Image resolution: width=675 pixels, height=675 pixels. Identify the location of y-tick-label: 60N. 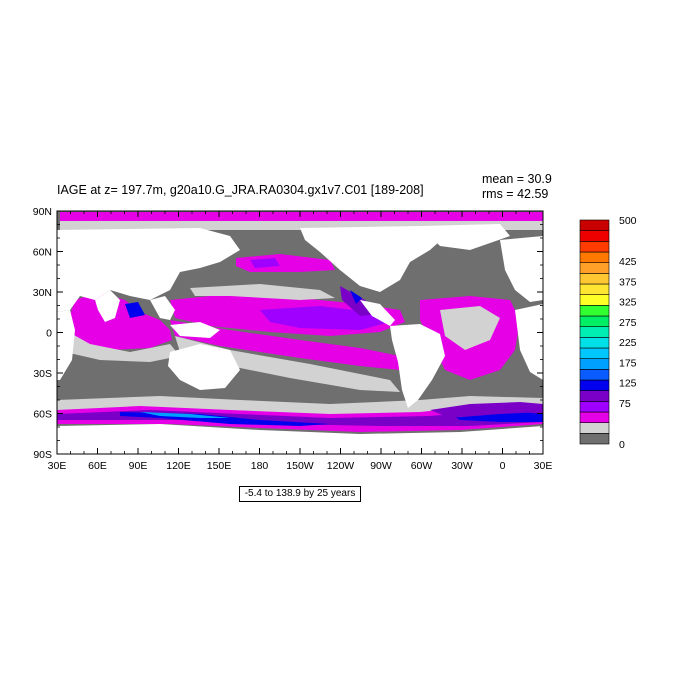
(42, 253).